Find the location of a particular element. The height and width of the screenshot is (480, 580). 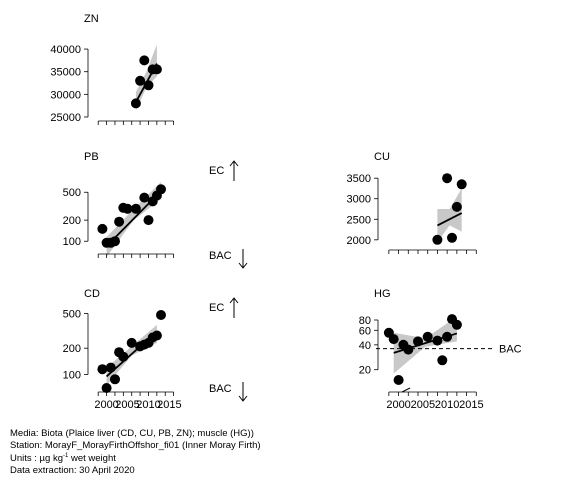

x-tick-label-hg: 2010 is located at coordinates (447, 405).